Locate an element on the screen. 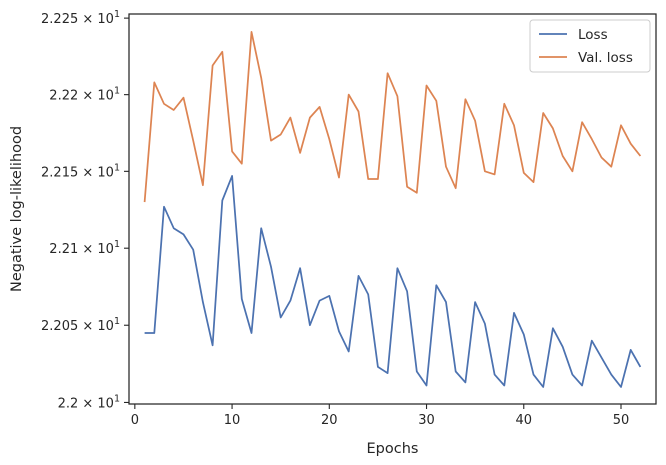 This screenshot has height=465, width=666. x-tick-label: 40 is located at coordinates (523, 420).